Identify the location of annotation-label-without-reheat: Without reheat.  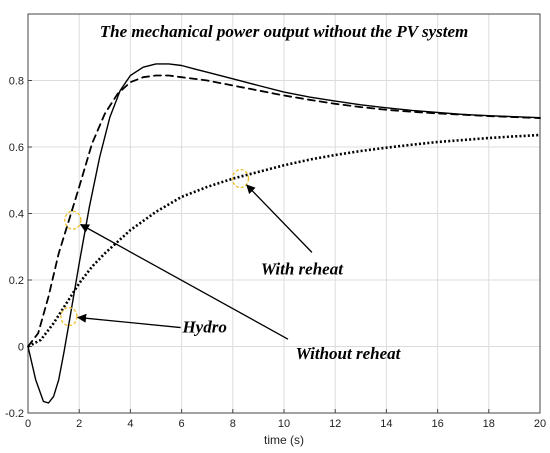
(349, 353).